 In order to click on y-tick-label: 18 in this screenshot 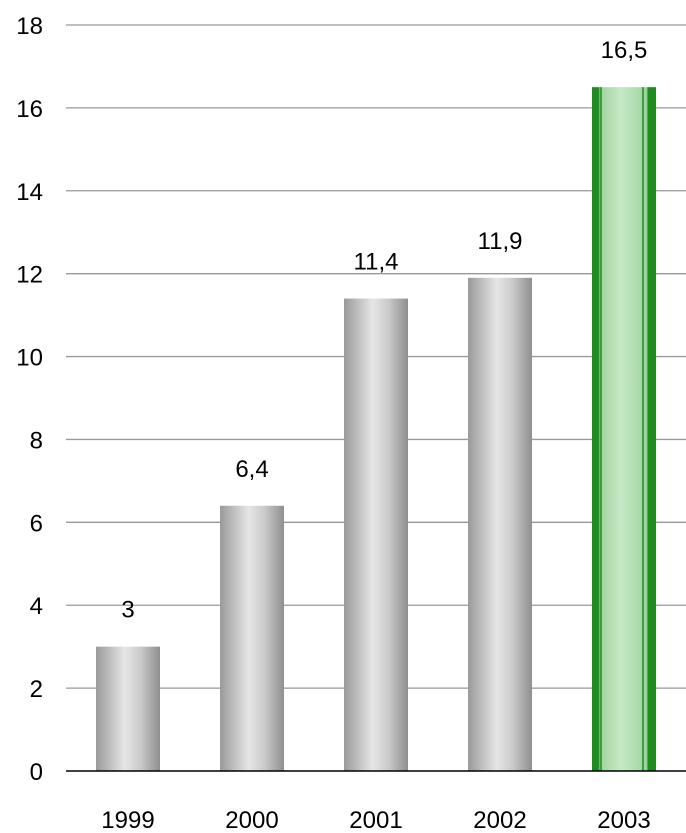, I will do `click(29, 26)`.